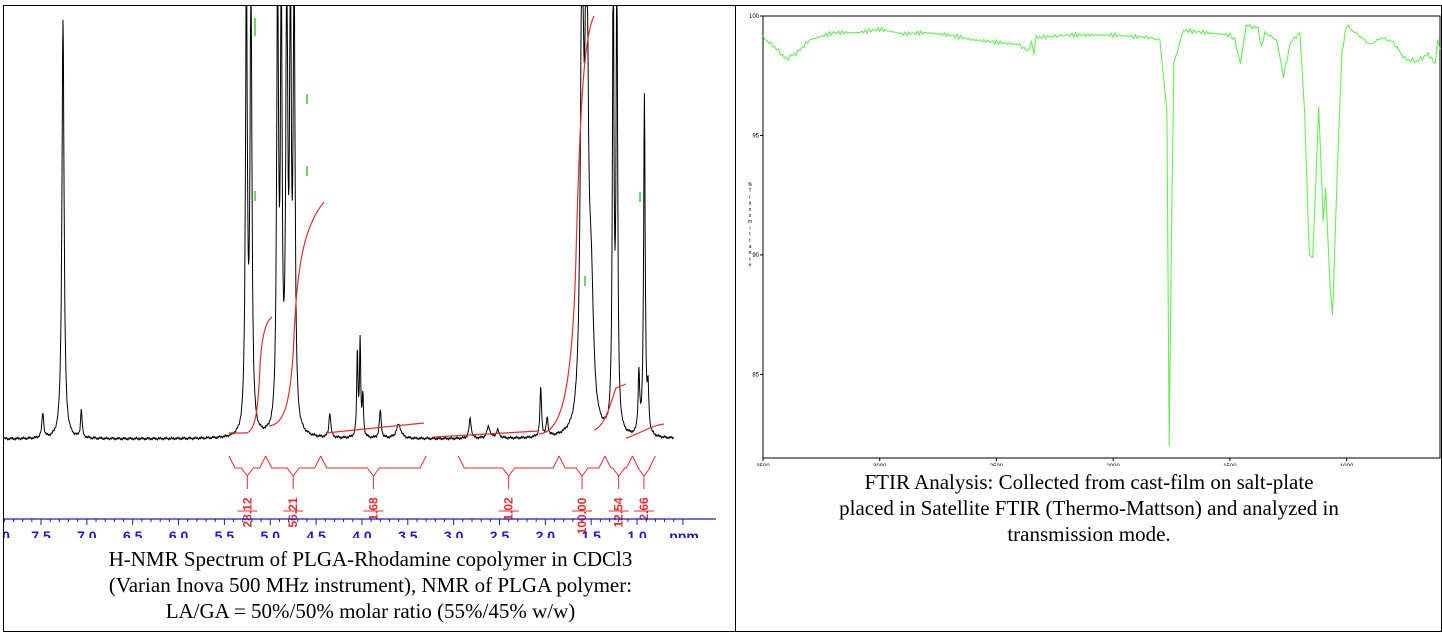 This screenshot has width=1442, height=633. What do you see at coordinates (755, 375) in the screenshot?
I see `ftir-y-tick-label: 85` at bounding box center [755, 375].